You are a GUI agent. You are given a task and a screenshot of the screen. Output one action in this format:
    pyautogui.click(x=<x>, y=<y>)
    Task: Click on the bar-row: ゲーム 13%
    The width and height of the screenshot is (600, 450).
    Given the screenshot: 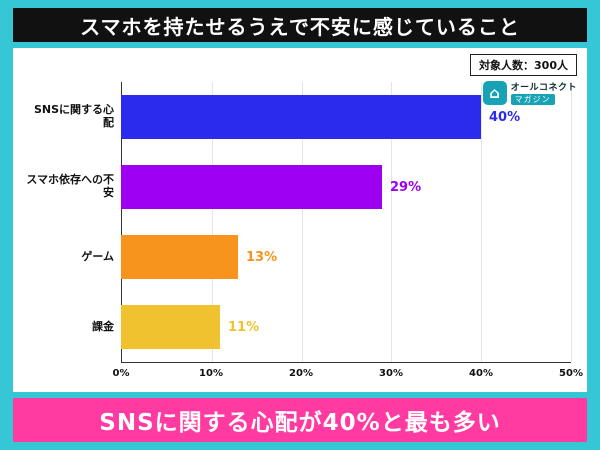 What is the action you would take?
    pyautogui.click(x=298, y=257)
    